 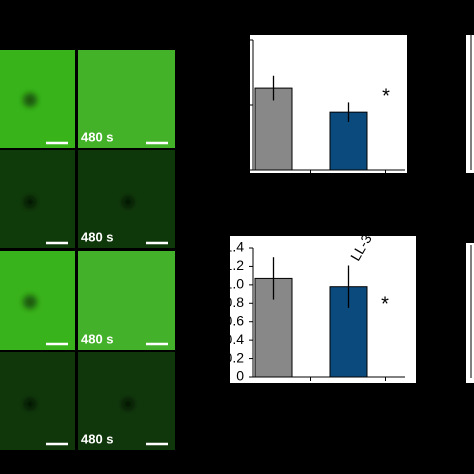 I want to click on y-tick-label: 0.2, so click(x=235, y=357).